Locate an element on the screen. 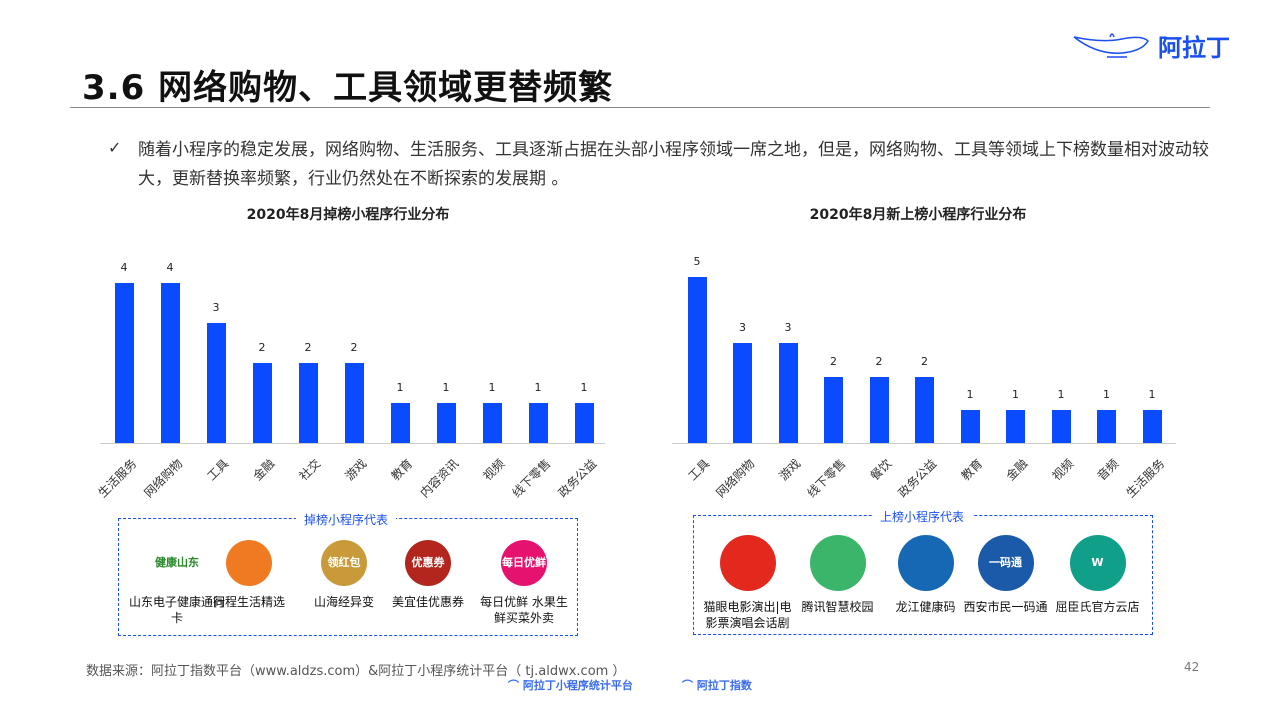  app-item: 龙江健康码 is located at coordinates (925, 575).